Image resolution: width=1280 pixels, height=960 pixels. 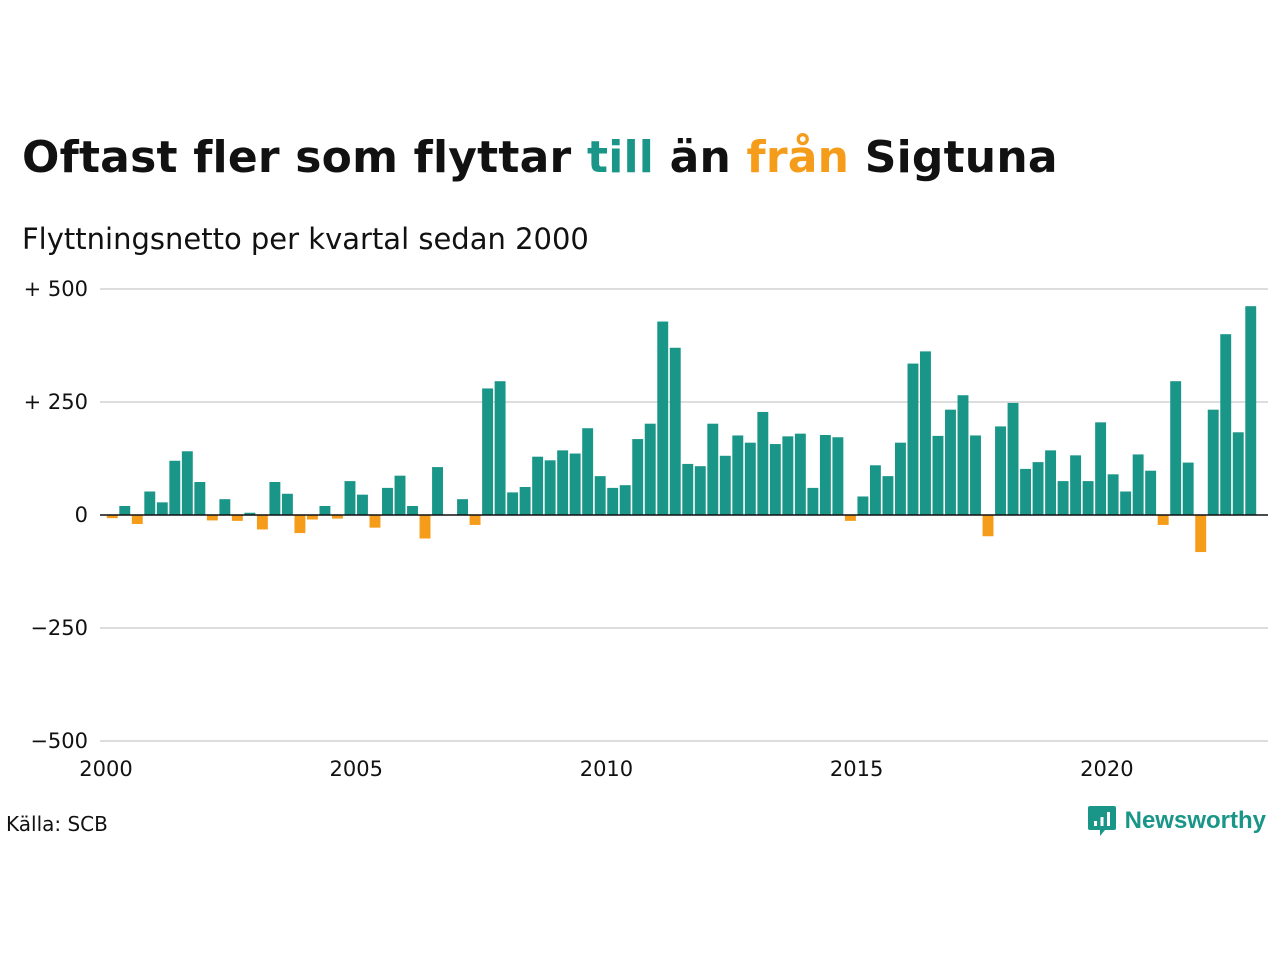 I want to click on bar-2014K1, so click(x=813, y=501).